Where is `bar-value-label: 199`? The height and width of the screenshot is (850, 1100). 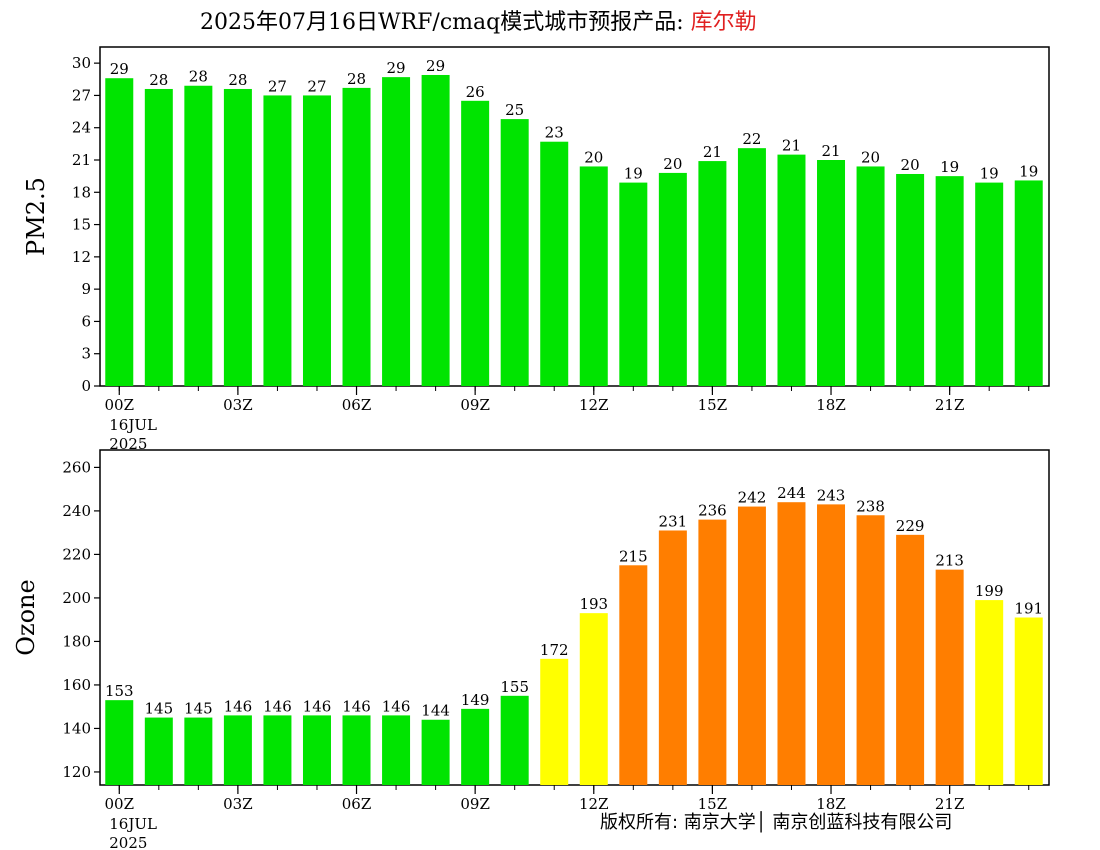
bar-value-label: 199 is located at coordinates (989, 591).